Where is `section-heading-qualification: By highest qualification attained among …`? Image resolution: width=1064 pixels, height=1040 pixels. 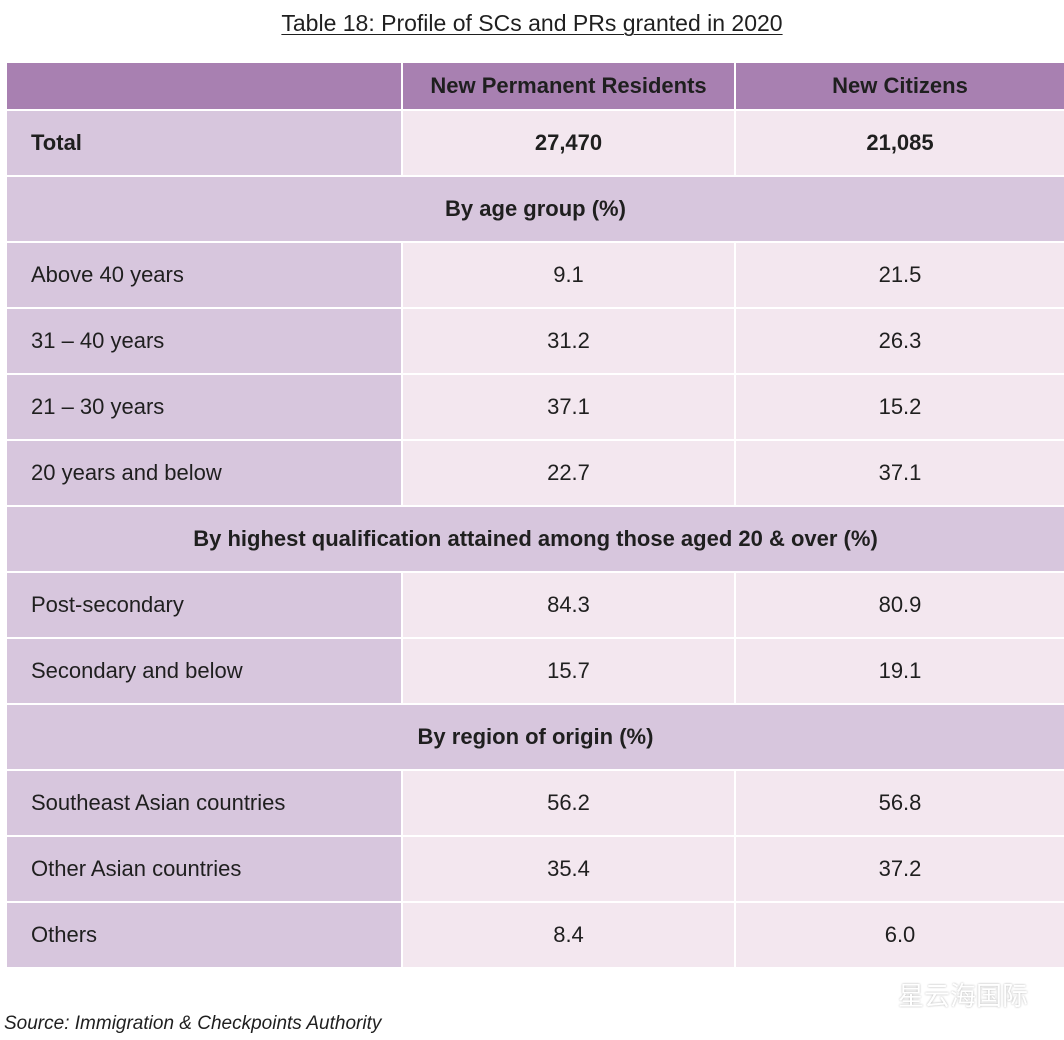
section-heading-qualification: By highest qualification attained among … is located at coordinates (534, 539).